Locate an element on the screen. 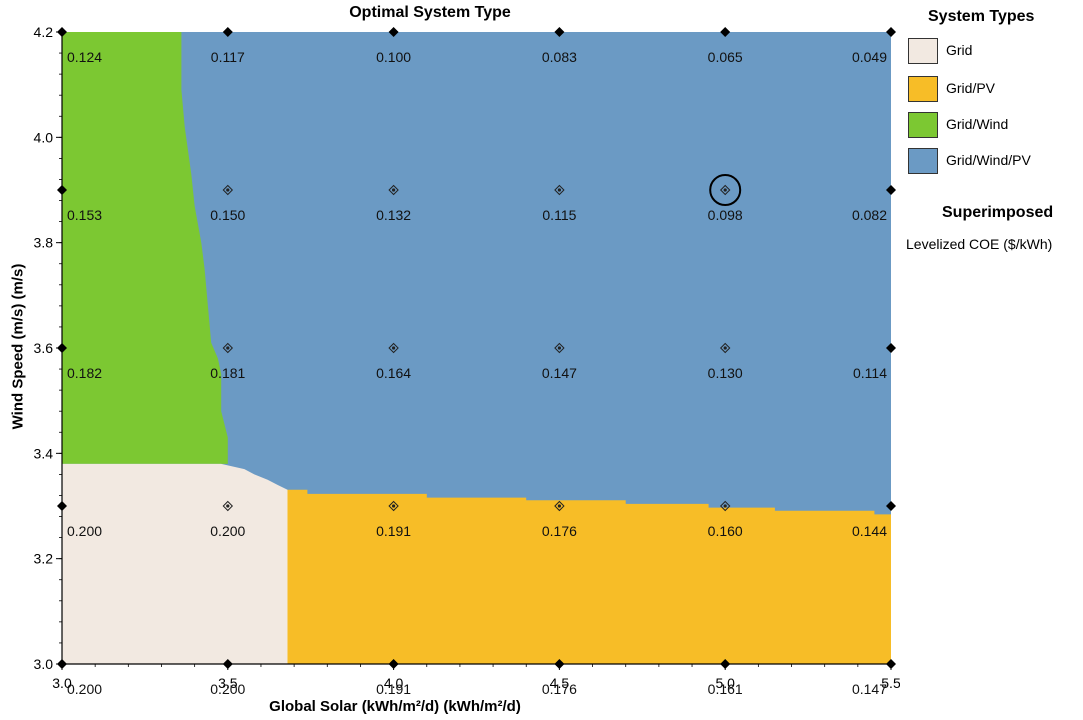 This screenshot has width=1083, height=720. coe-value-label: 0.144 is located at coordinates (869, 531).